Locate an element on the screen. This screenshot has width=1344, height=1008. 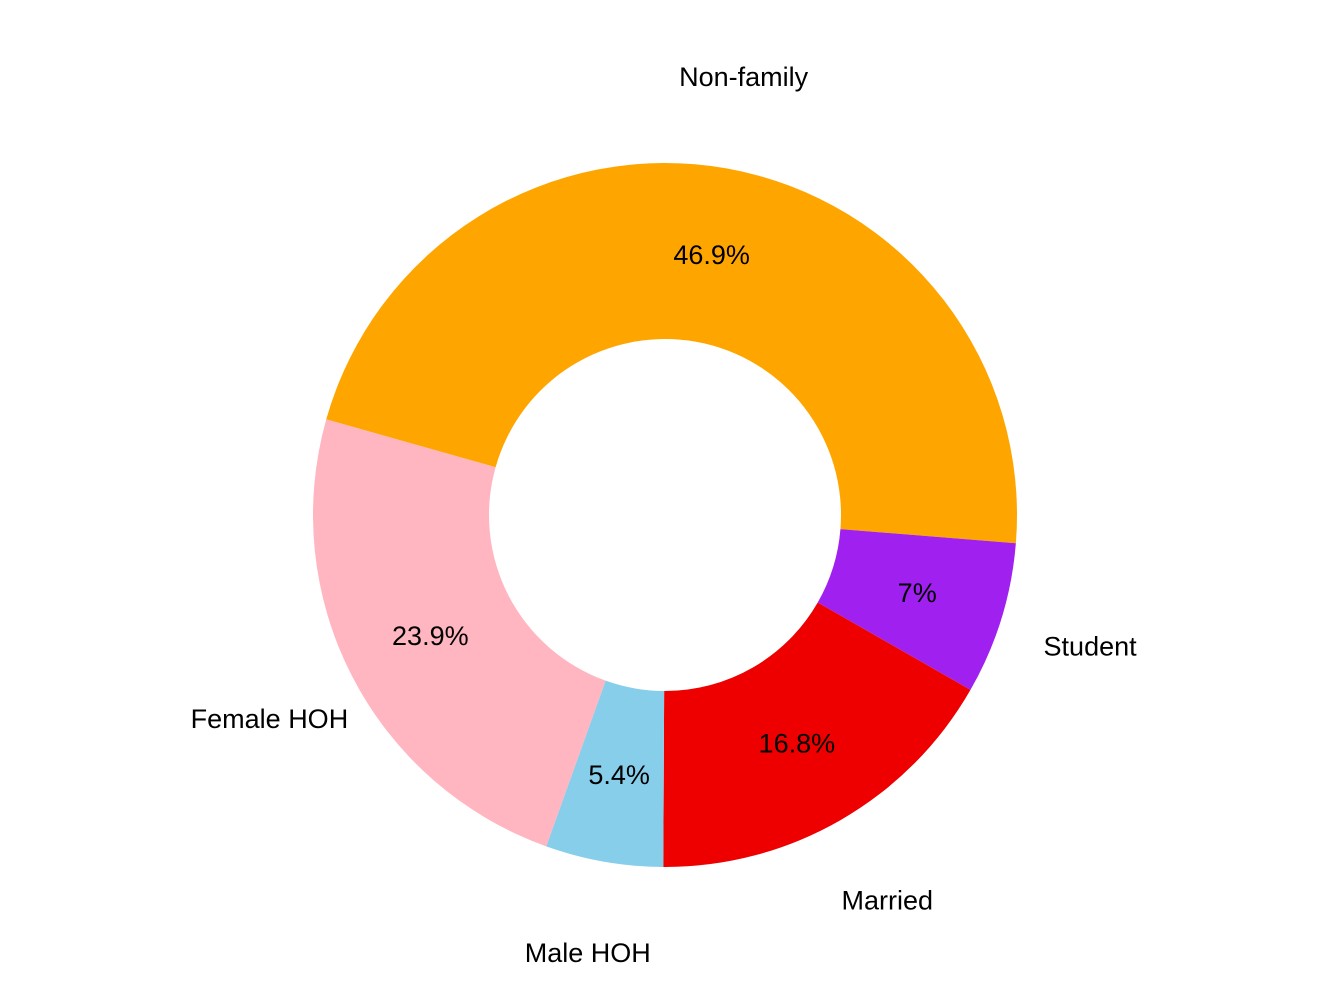
percent-label-male-hoh: 5.4% is located at coordinates (619, 775).